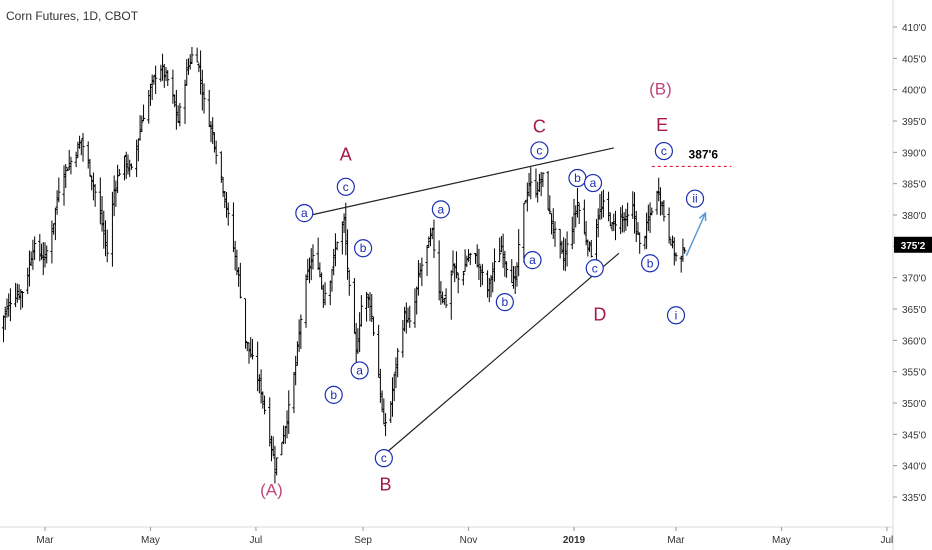  What do you see at coordinates (914, 28) in the screenshot?
I see `y-tick-label: 410'0` at bounding box center [914, 28].